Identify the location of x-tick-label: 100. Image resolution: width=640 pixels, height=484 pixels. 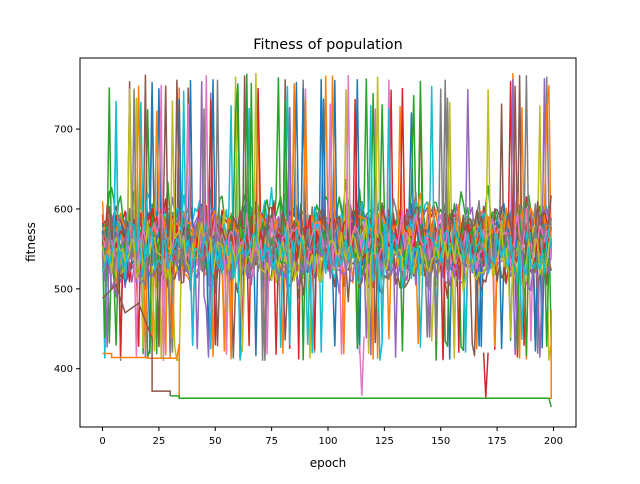
(327, 441).